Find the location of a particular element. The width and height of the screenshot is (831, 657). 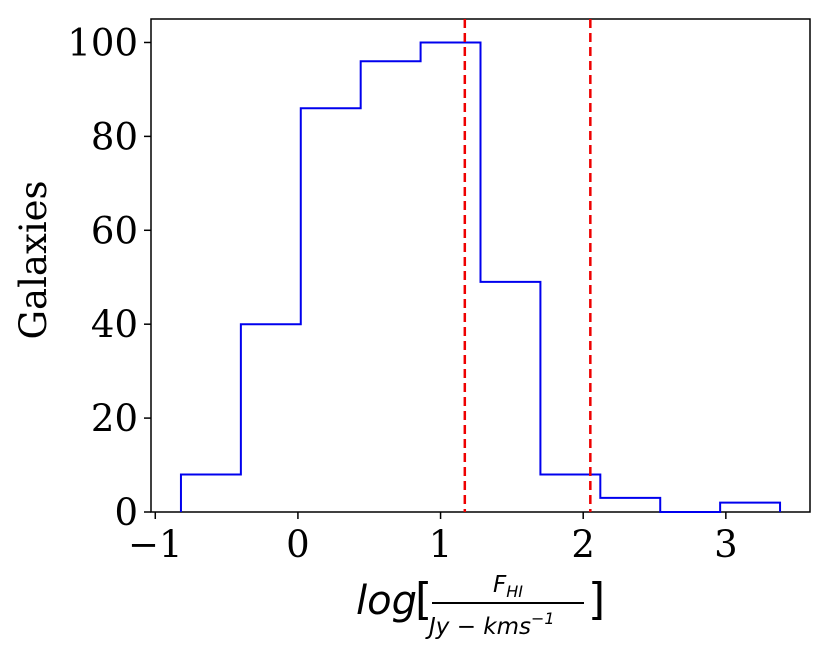

x-axis-label-open-bracket: [ is located at coordinates (423, 599).